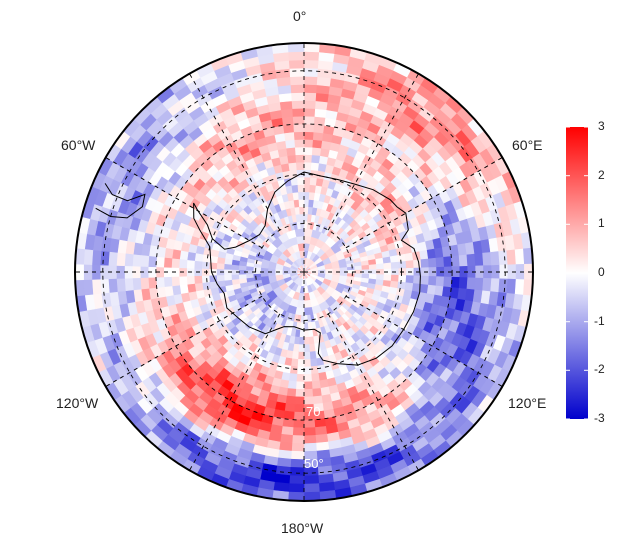  What do you see at coordinates (313, 411) in the screenshot?
I see `lat-label-70: 70` at bounding box center [313, 411].